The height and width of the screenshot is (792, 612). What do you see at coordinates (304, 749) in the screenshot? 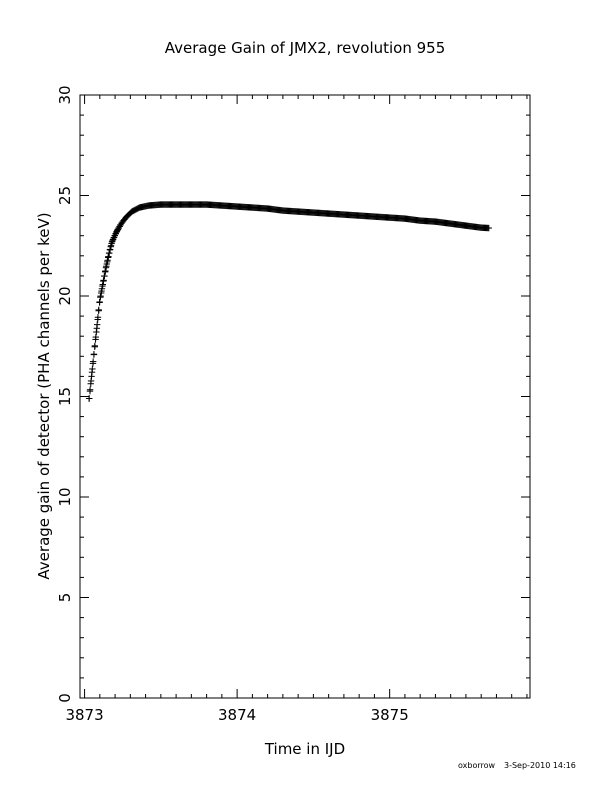
I see `x-axis-label: Time in IJD` at bounding box center [304, 749].